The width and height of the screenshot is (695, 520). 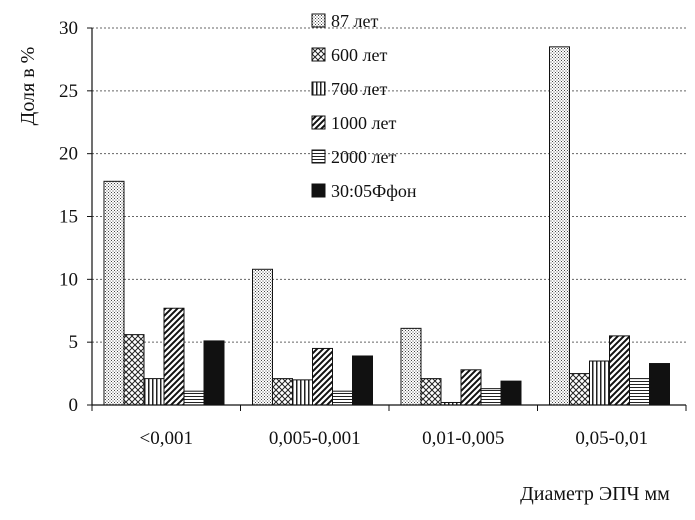 What do you see at coordinates (68, 217) in the screenshot?
I see `y-tick-label: 15` at bounding box center [68, 217].